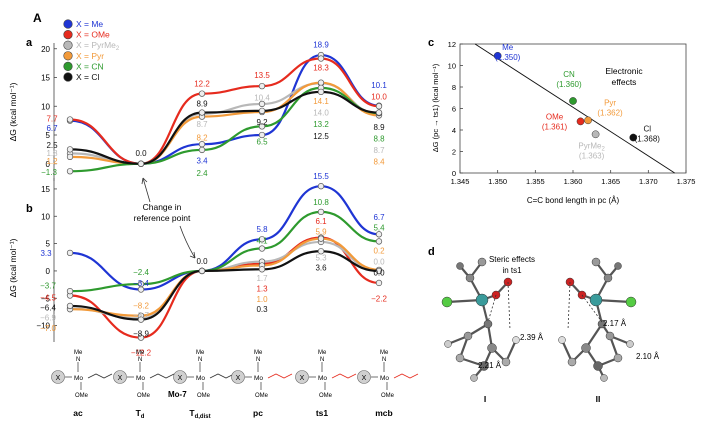 The height and width of the screenshot is (436, 705). Describe the element at coordinates (454, 130) in the screenshot. I see `y-tick-label: 4` at that location.